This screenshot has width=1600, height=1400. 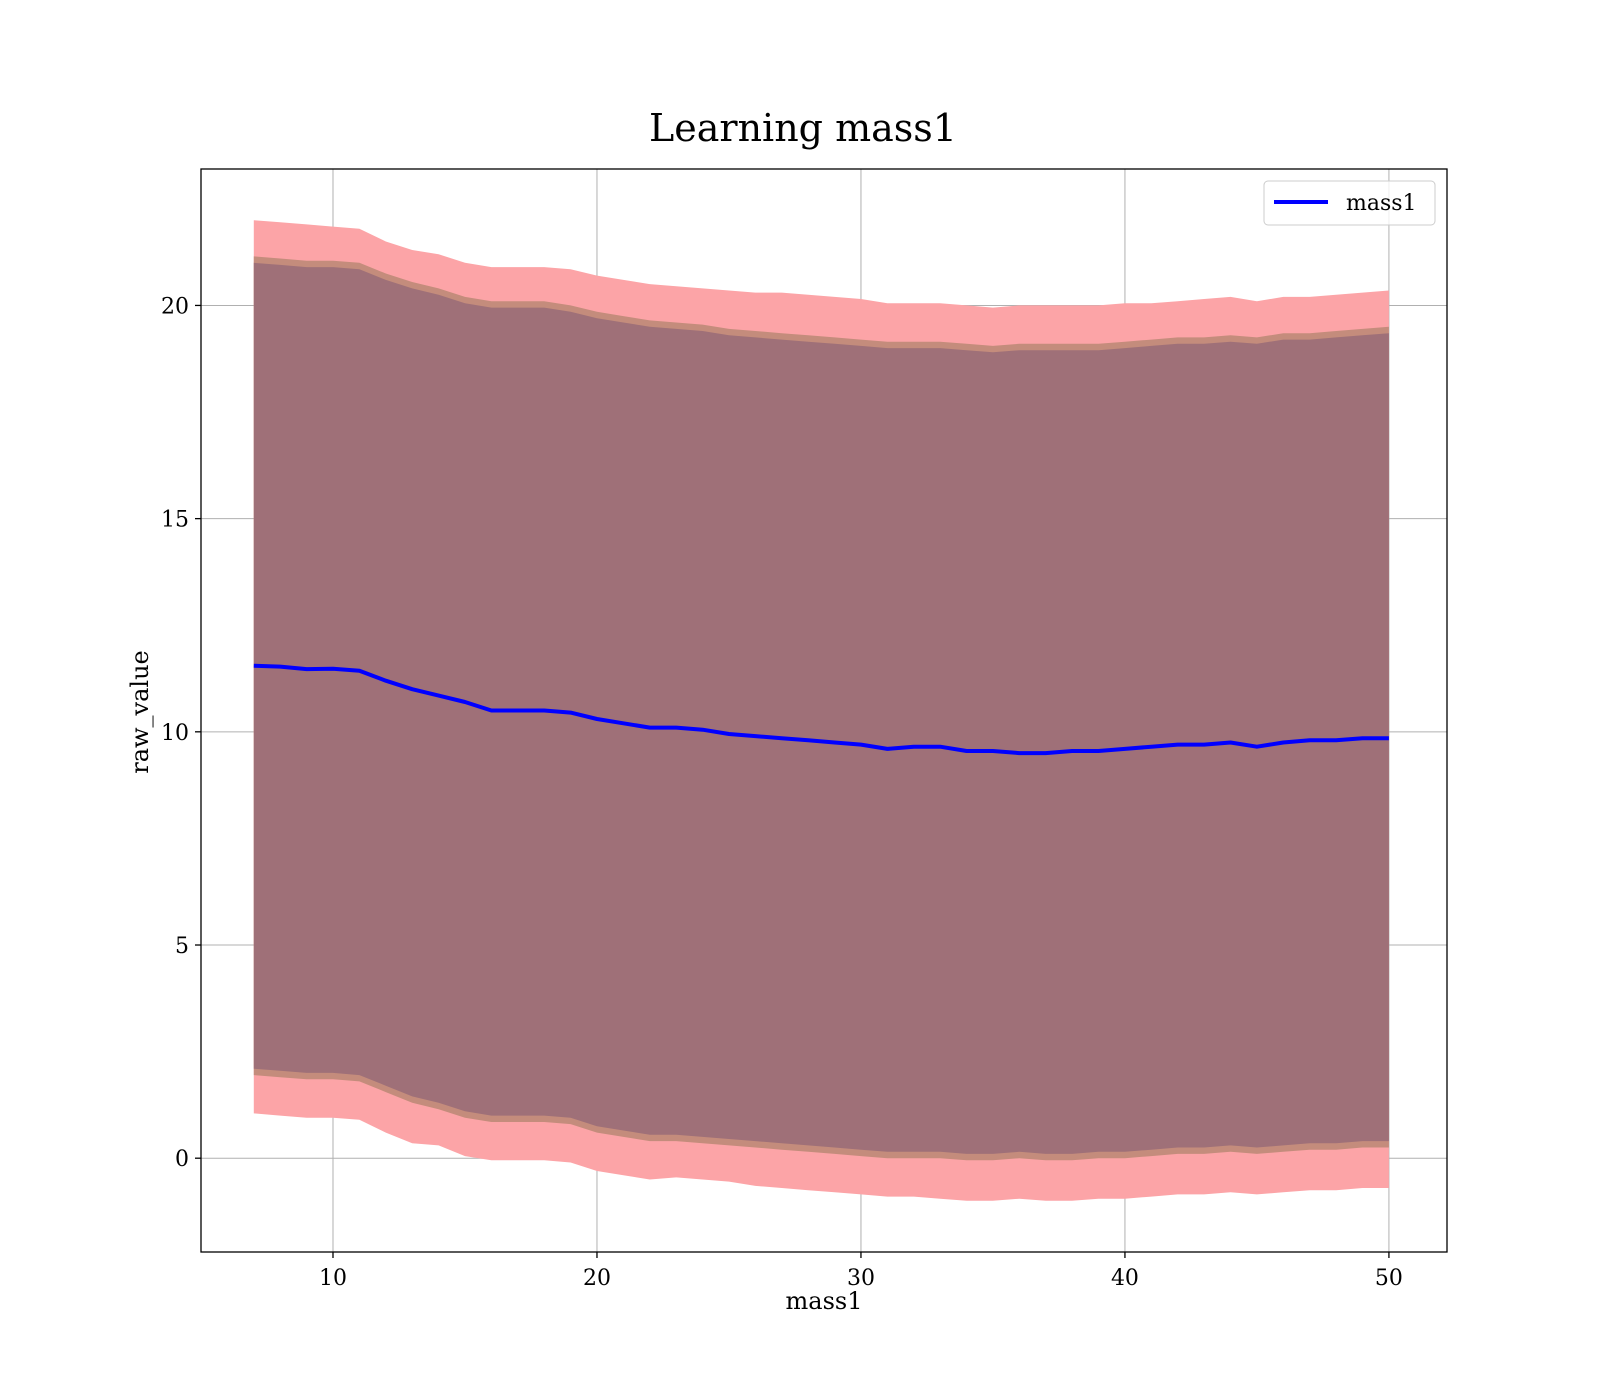 I want to click on y-tick-label: 15, so click(x=175, y=520).